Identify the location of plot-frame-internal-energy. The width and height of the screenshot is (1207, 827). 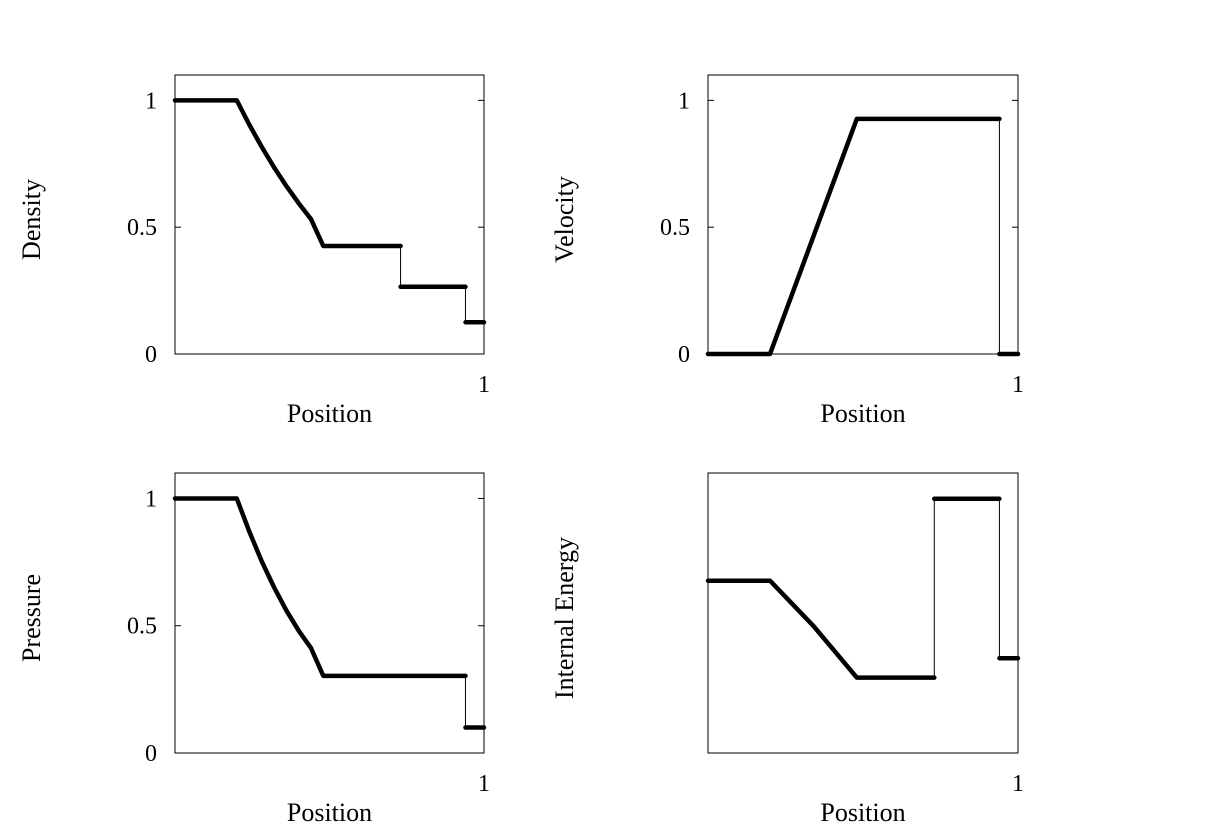
(863, 613).